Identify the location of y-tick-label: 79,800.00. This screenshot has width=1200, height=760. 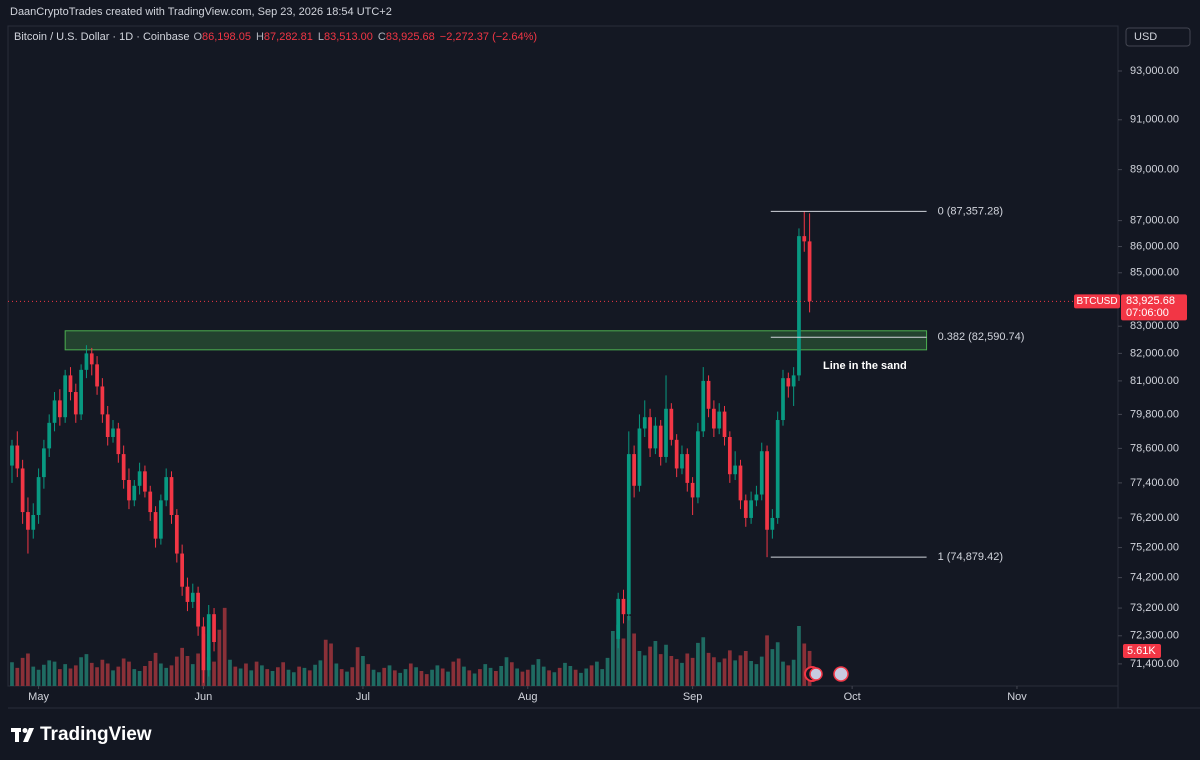
(1154, 414).